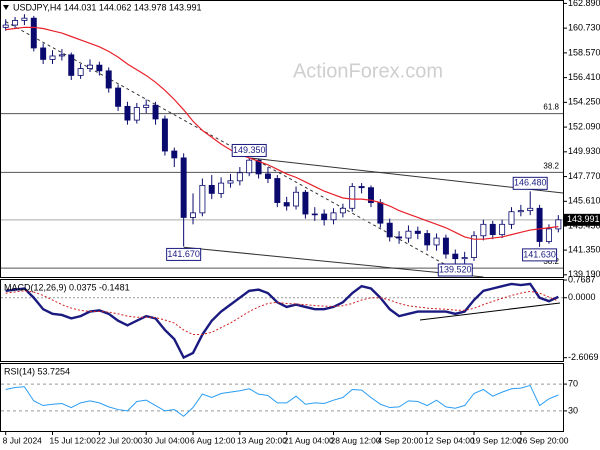 This screenshot has width=600, height=450. I want to click on y-tick-label: -2.6069, so click(583, 357).